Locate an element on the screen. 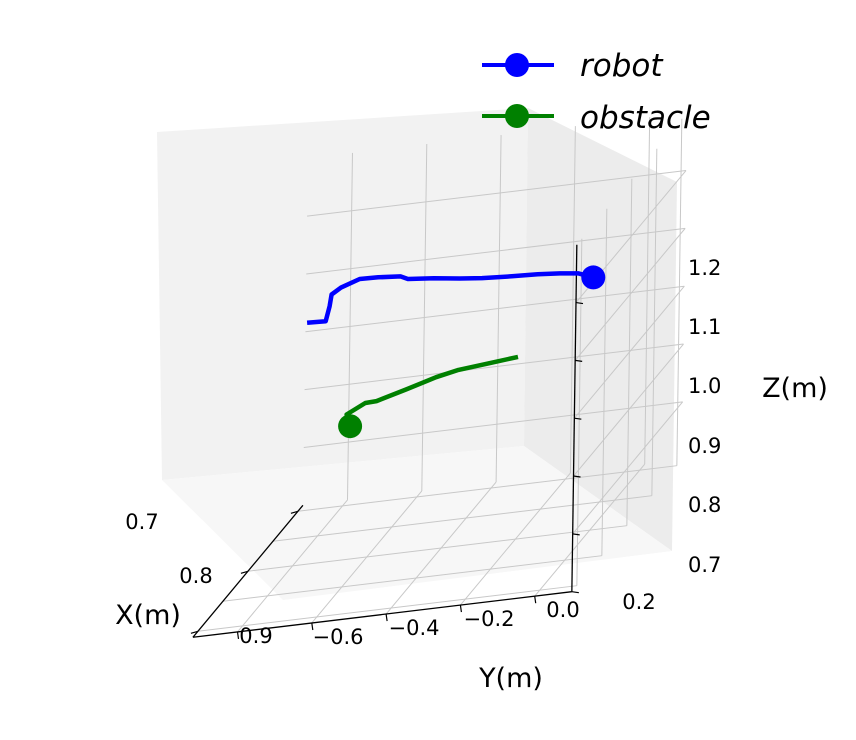 The height and width of the screenshot is (740, 856). x-axis-label: X(m) is located at coordinates (148, 615).